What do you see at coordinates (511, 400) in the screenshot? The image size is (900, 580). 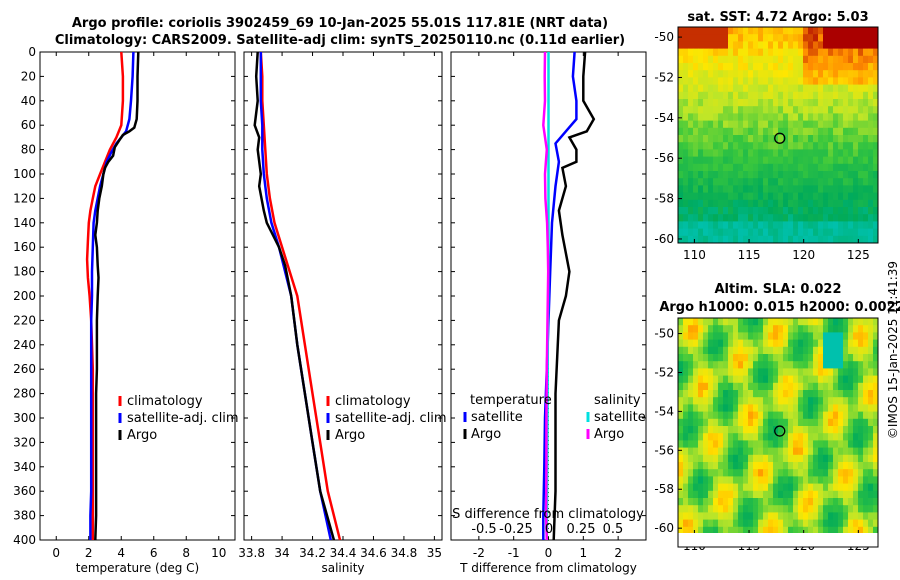 I see `legend-title-temperature: temperature` at bounding box center [511, 400].